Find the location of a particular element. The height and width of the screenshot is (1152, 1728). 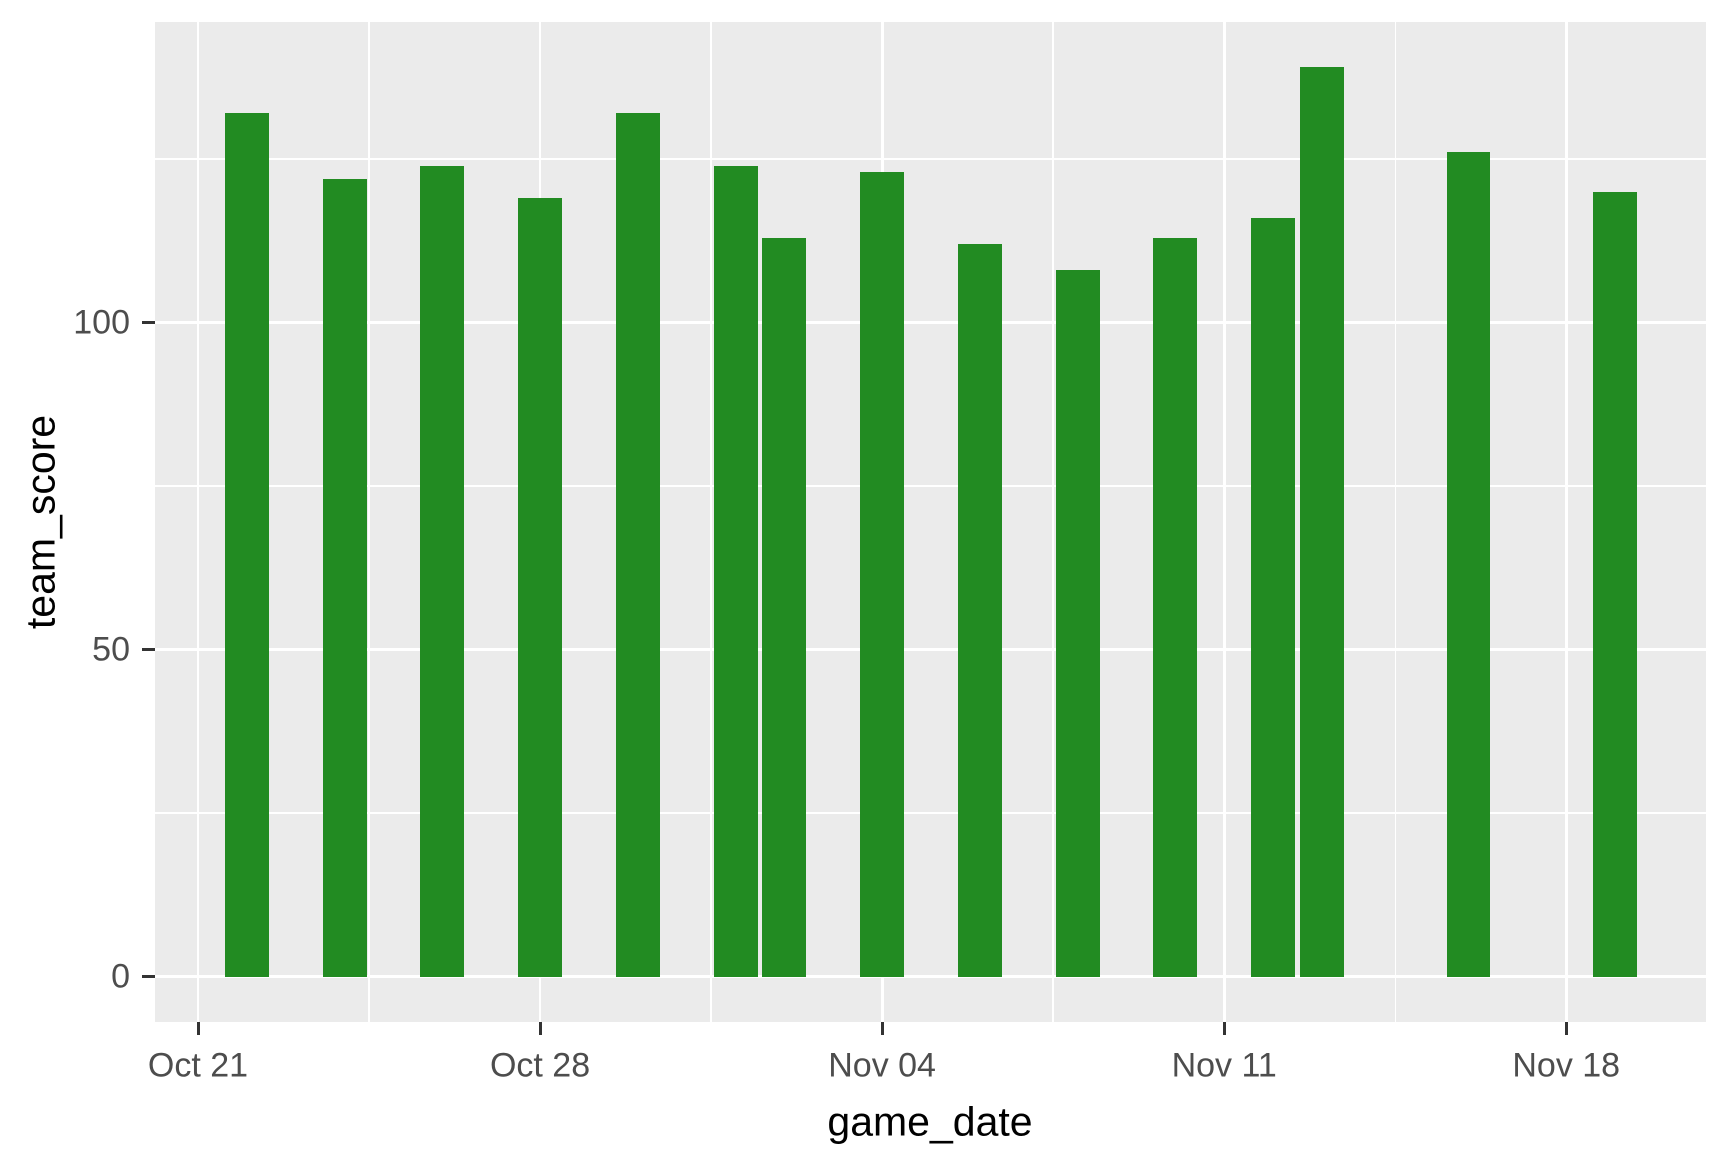

x-tick-label: Nov 18 is located at coordinates (1566, 1065).